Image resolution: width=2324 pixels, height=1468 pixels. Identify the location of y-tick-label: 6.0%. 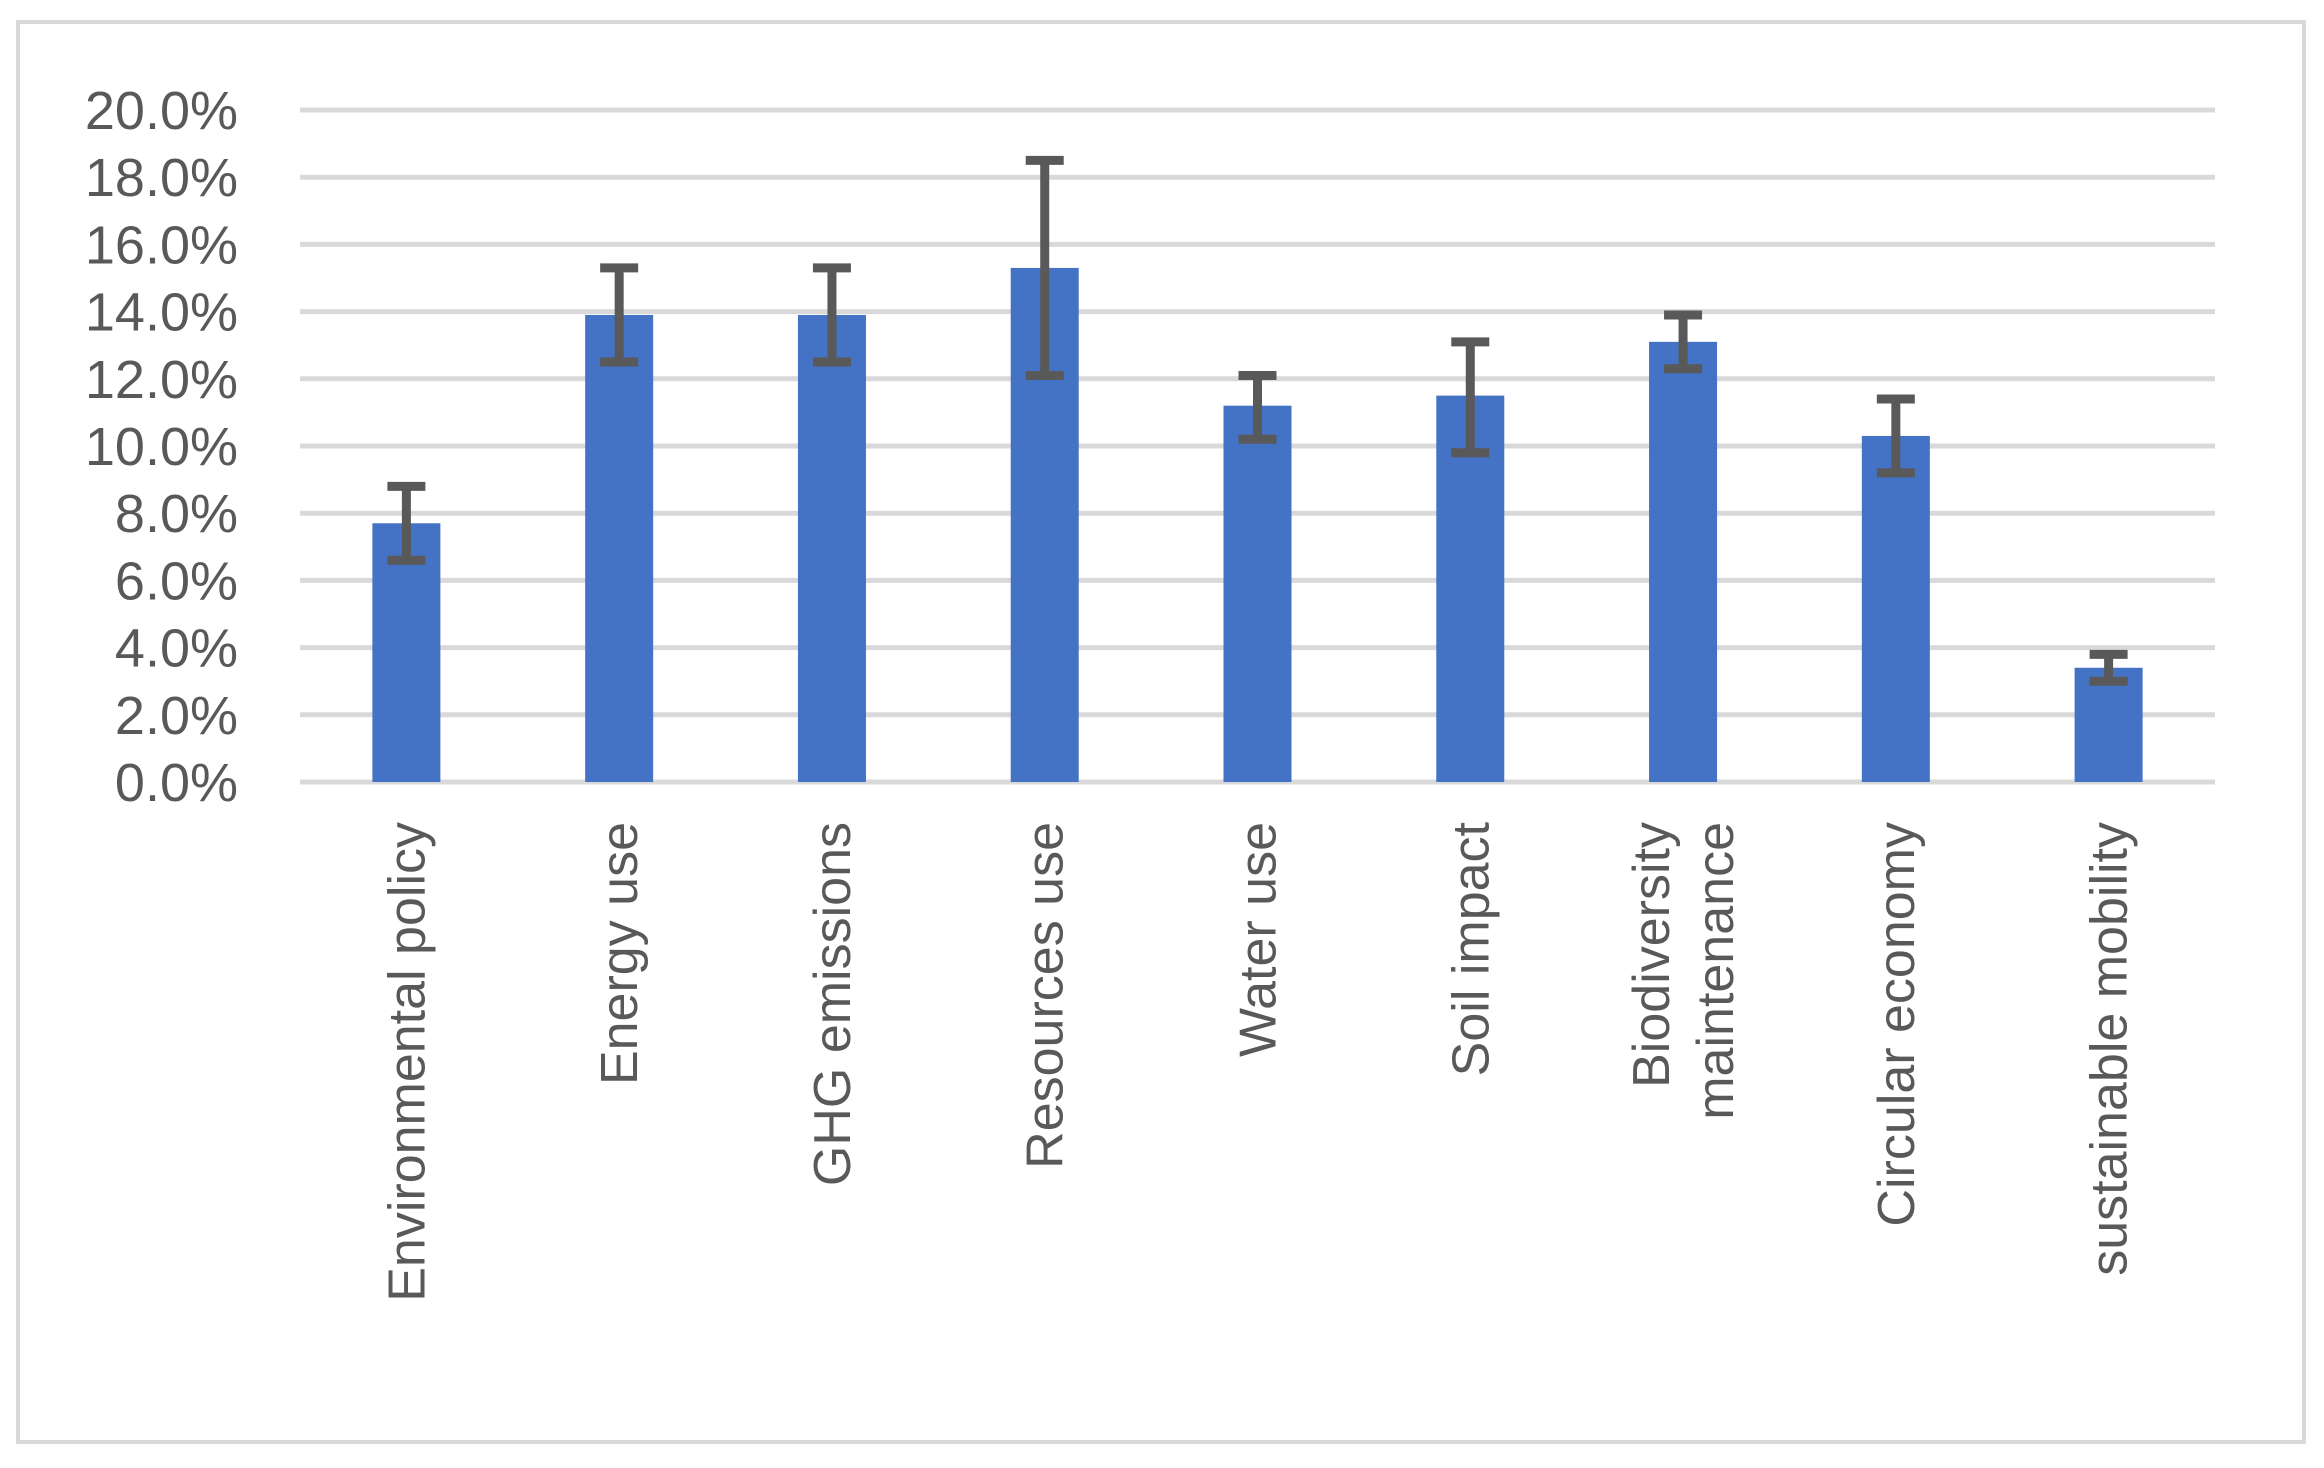
(176, 581).